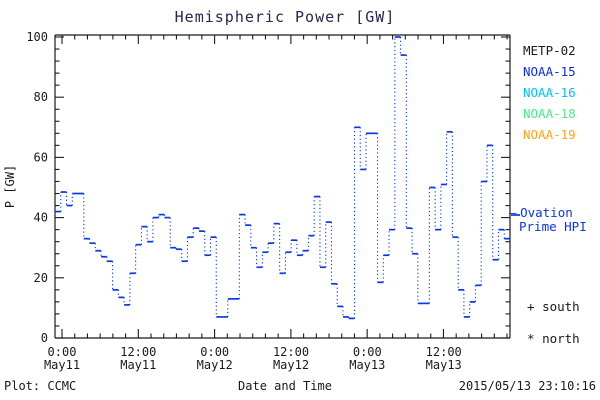 The height and width of the screenshot is (400, 600). Describe the element at coordinates (549, 113) in the screenshot. I see `legend-item-noaa-18: NOAA-18` at that location.